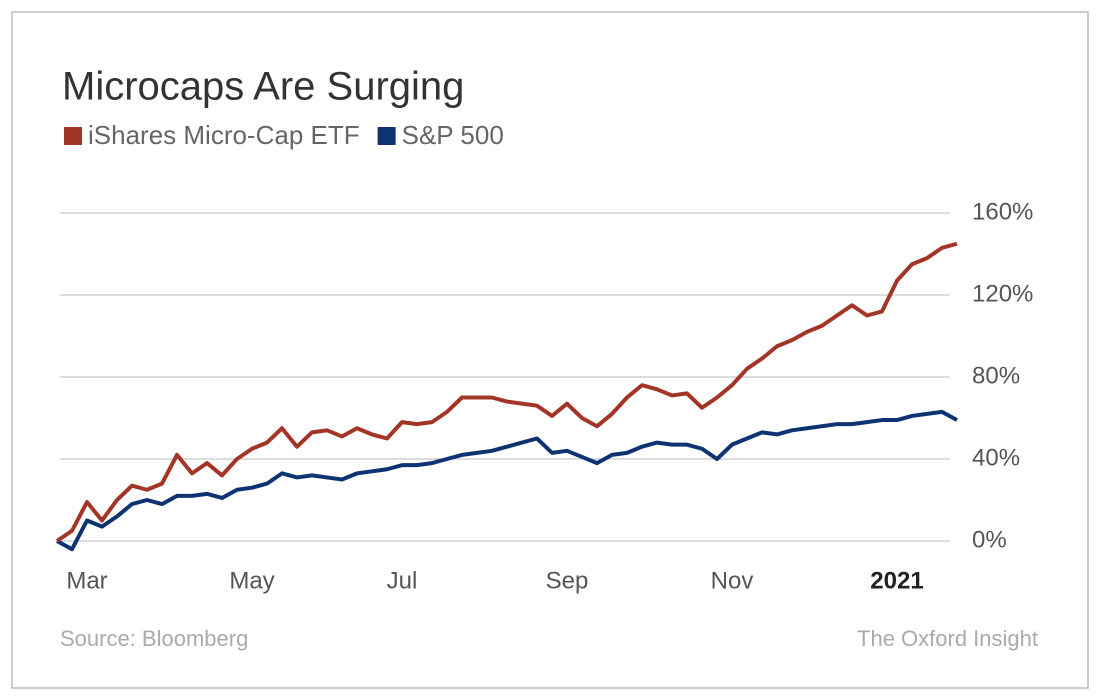 This screenshot has width=1100, height=700. I want to click on x-tick-label: Mar, so click(86, 580).